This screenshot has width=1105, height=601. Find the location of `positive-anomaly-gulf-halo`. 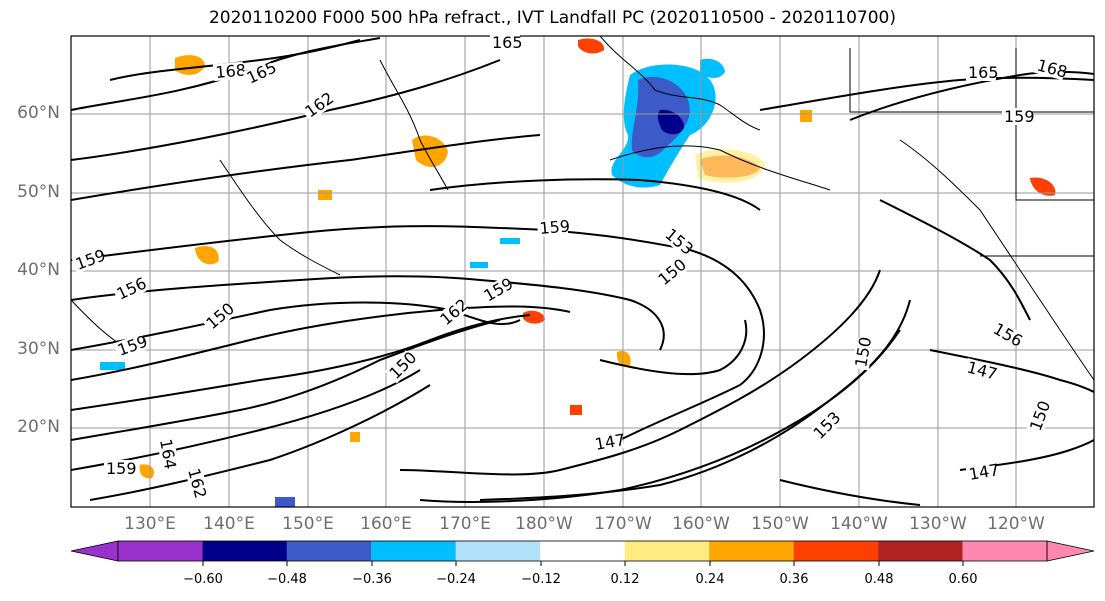

positive-anomaly-gulf-halo is located at coordinates (730, 166).